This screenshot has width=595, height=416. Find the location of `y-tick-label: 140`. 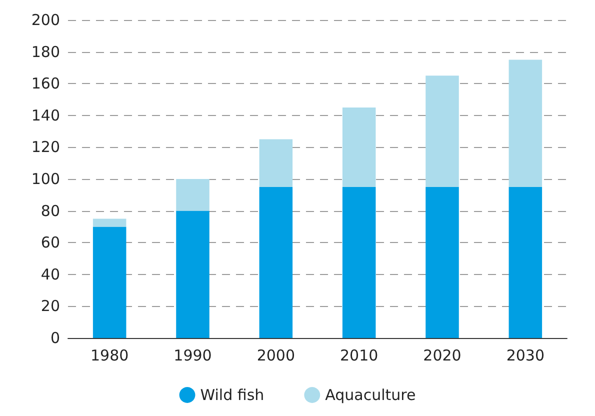

y-tick-label: 140 is located at coordinates (45, 115).